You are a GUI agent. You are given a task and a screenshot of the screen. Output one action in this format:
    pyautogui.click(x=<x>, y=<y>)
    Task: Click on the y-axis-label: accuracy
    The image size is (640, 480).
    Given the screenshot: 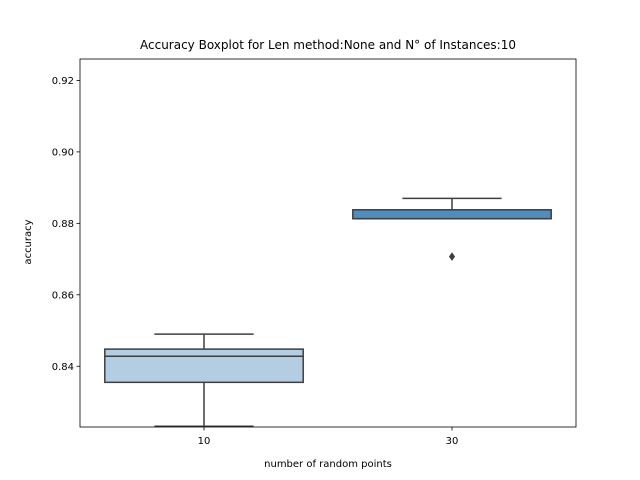 What is the action you would take?
    pyautogui.click(x=28, y=241)
    